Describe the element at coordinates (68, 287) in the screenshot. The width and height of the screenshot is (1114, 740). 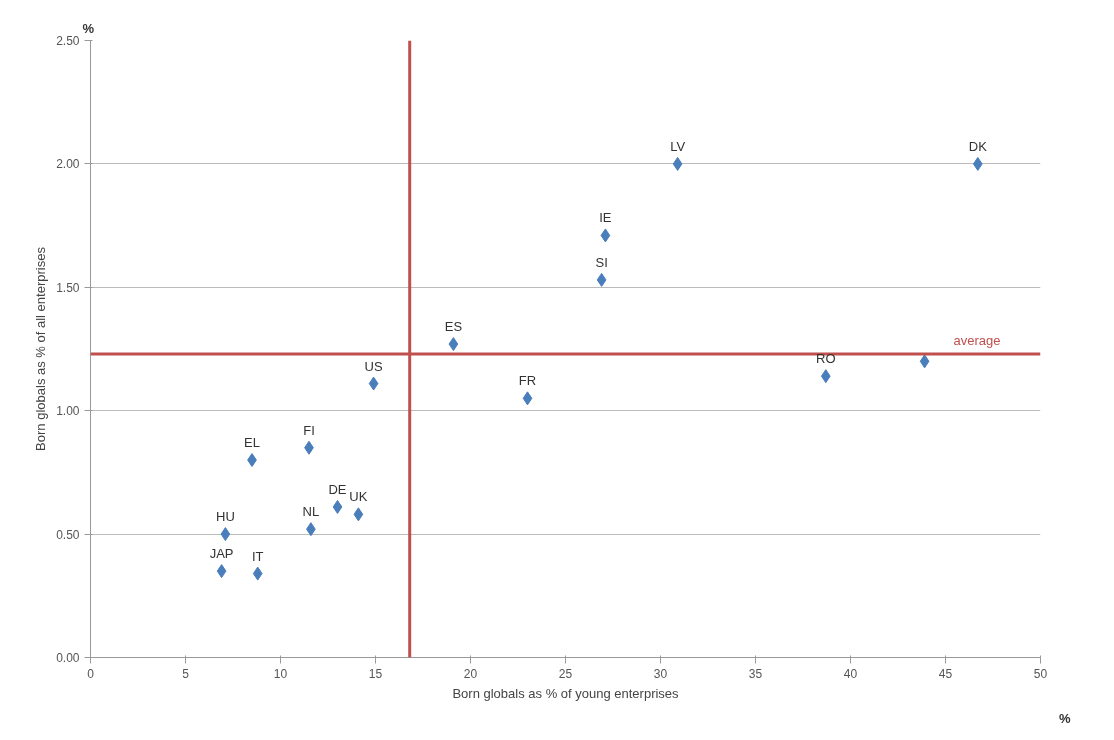
I see `y-tick-label: 1.50` at that location.